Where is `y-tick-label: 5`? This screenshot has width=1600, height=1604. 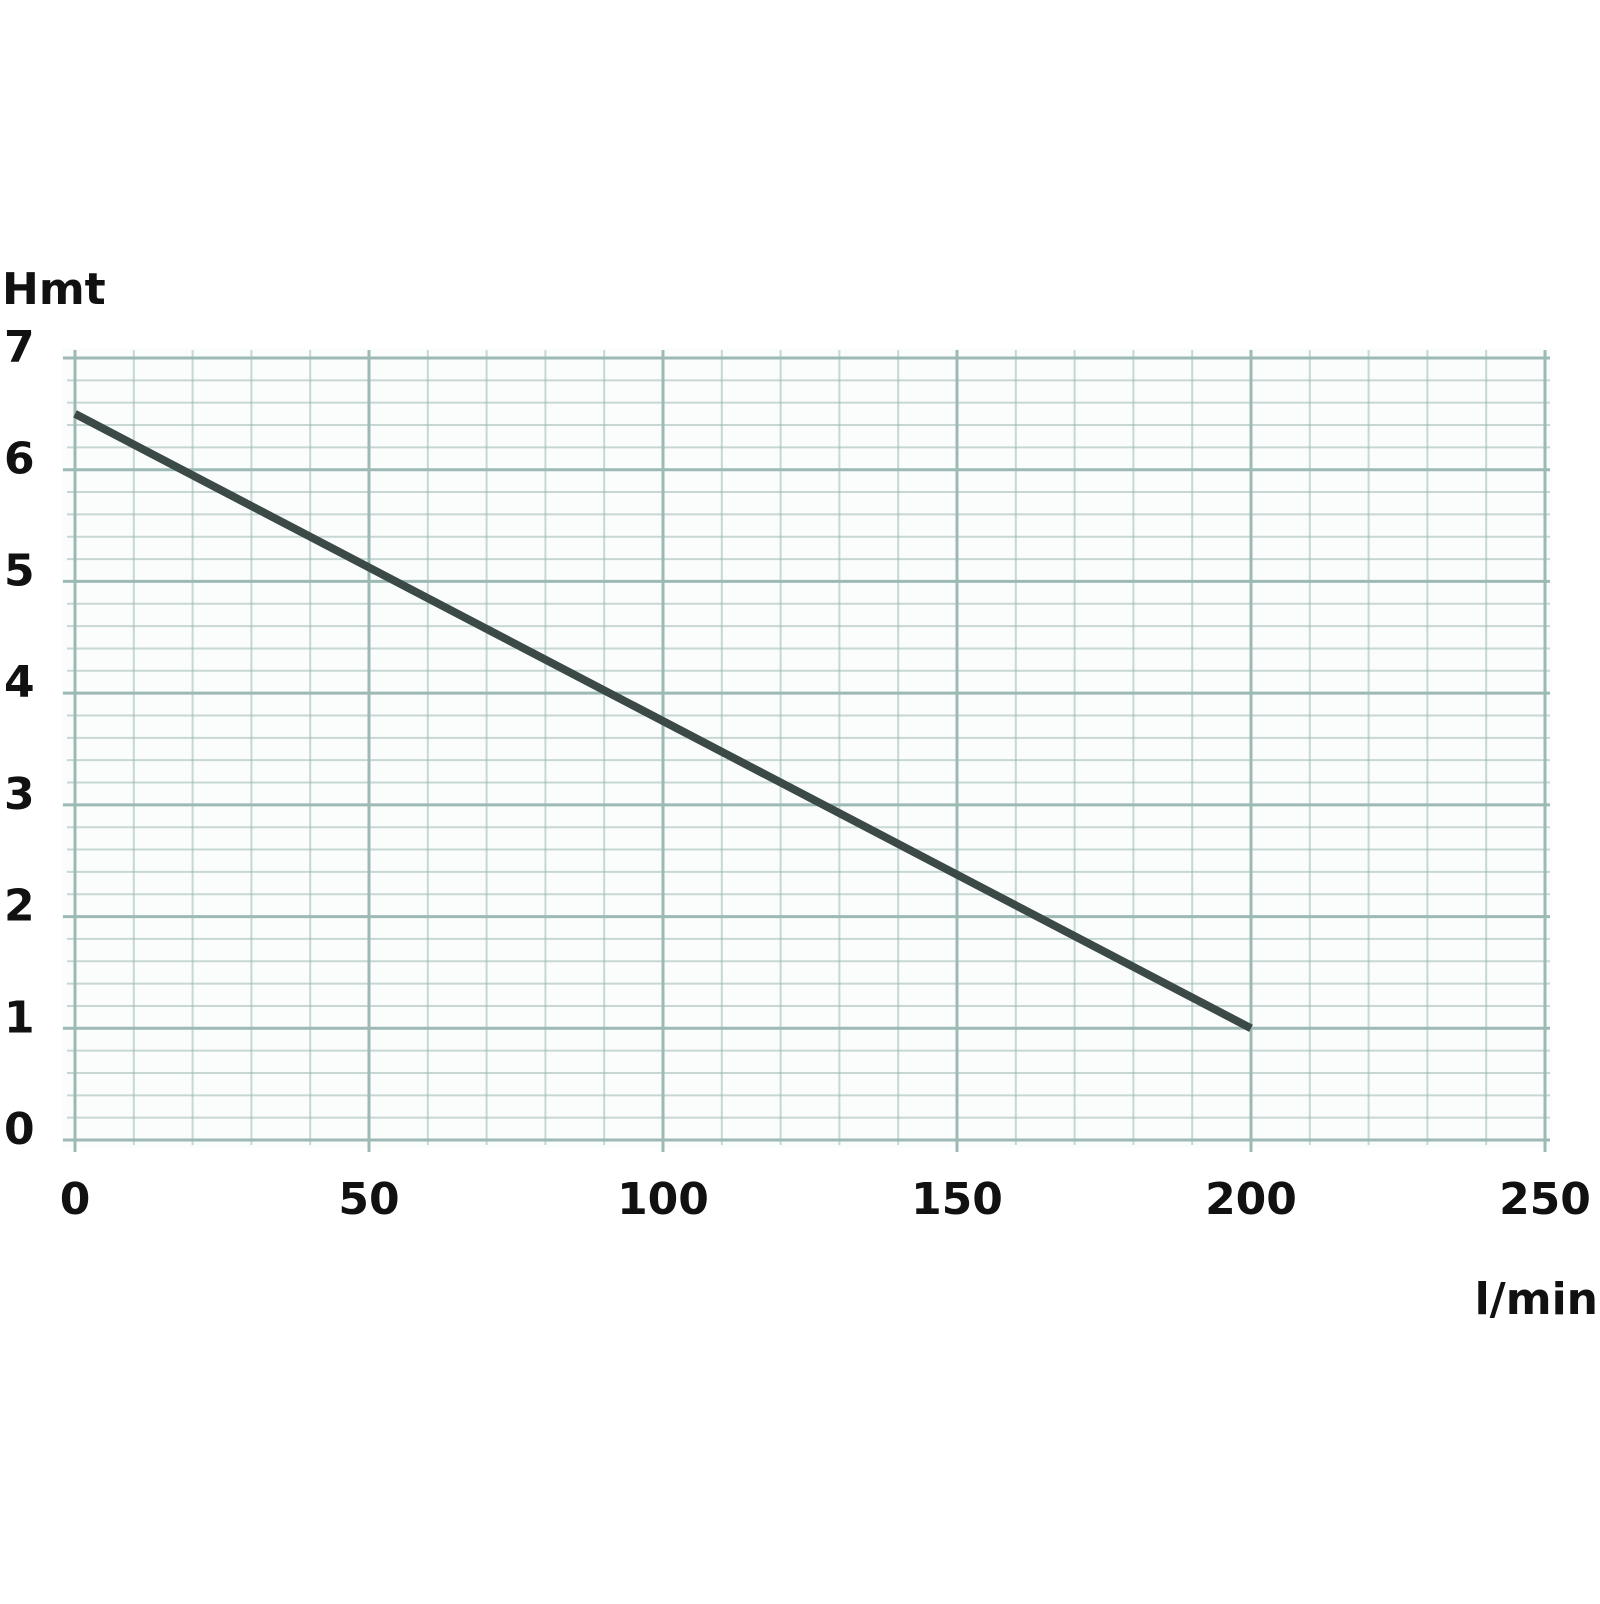 y-tick-label: 5 is located at coordinates (19, 570).